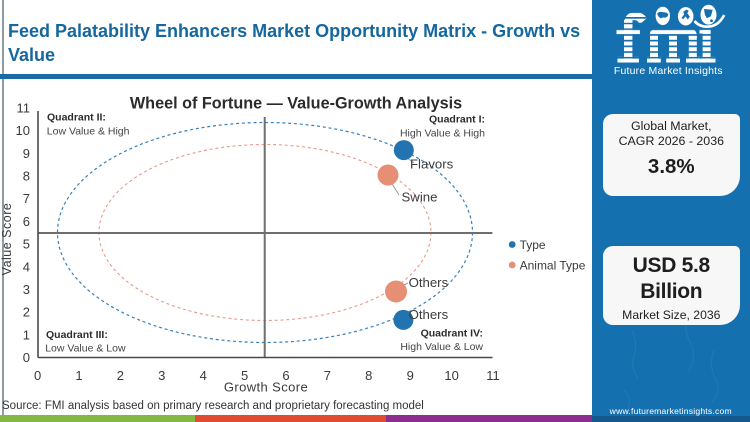  I want to click on svg-text: Flavors, so click(432, 164).